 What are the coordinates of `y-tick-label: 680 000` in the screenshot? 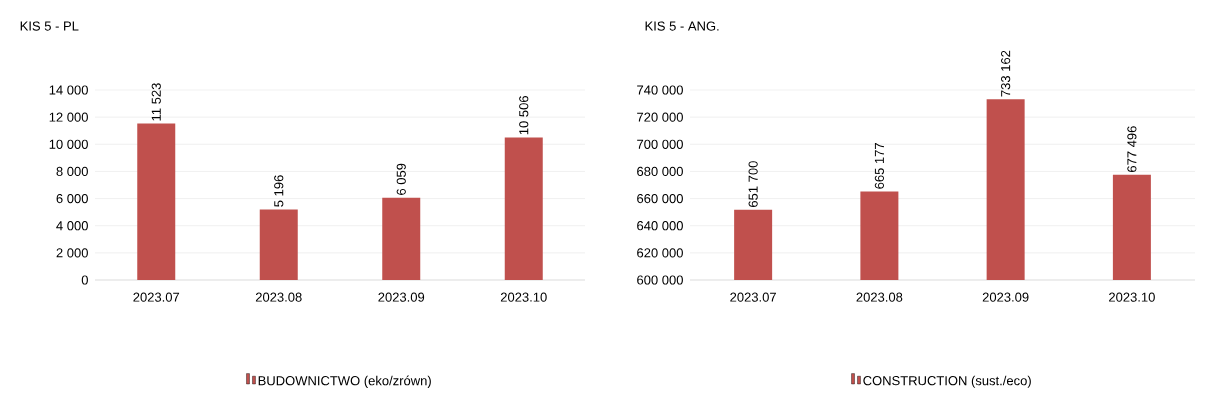 It's located at (660, 171).